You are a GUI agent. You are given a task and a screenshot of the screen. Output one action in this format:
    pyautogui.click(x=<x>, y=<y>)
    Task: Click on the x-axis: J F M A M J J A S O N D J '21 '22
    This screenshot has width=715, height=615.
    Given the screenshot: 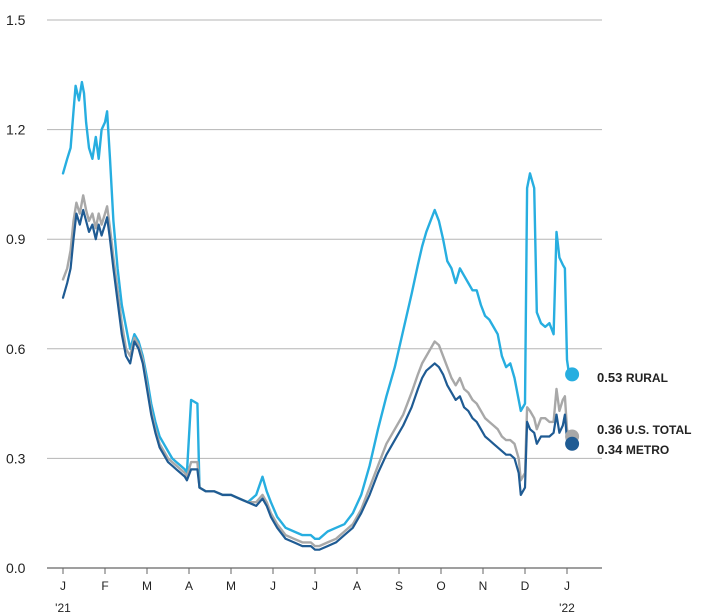 What is the action you would take?
    pyautogui.click(x=315, y=591)
    